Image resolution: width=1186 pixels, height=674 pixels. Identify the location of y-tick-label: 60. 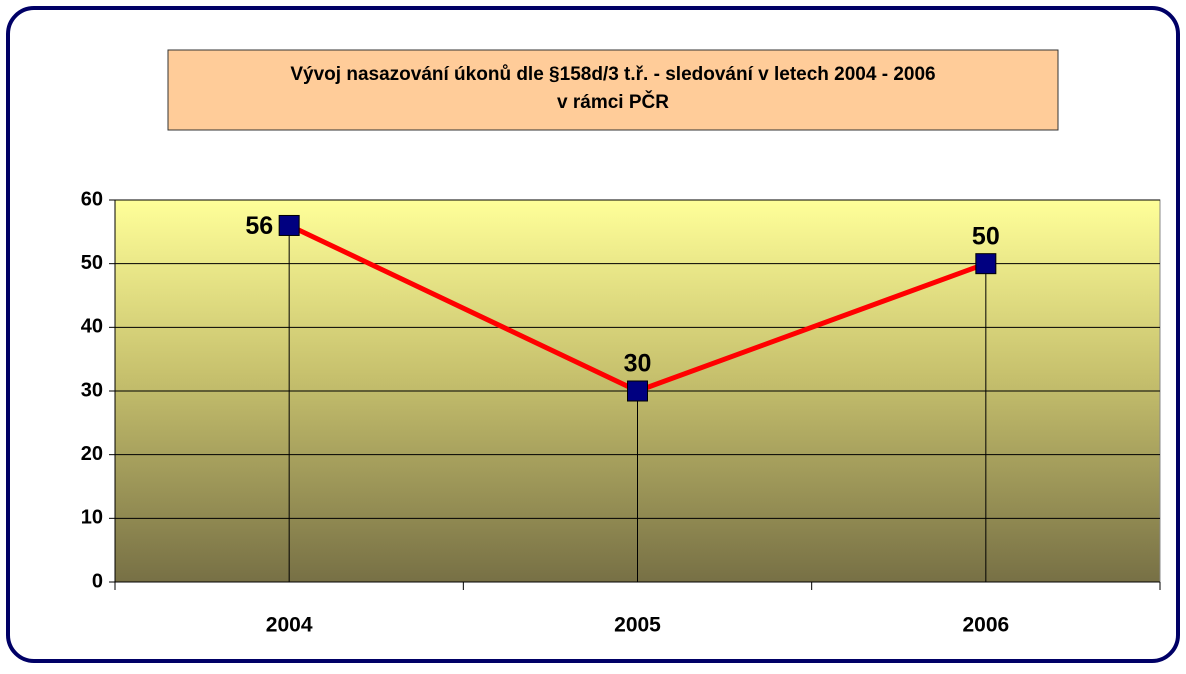
(92, 199).